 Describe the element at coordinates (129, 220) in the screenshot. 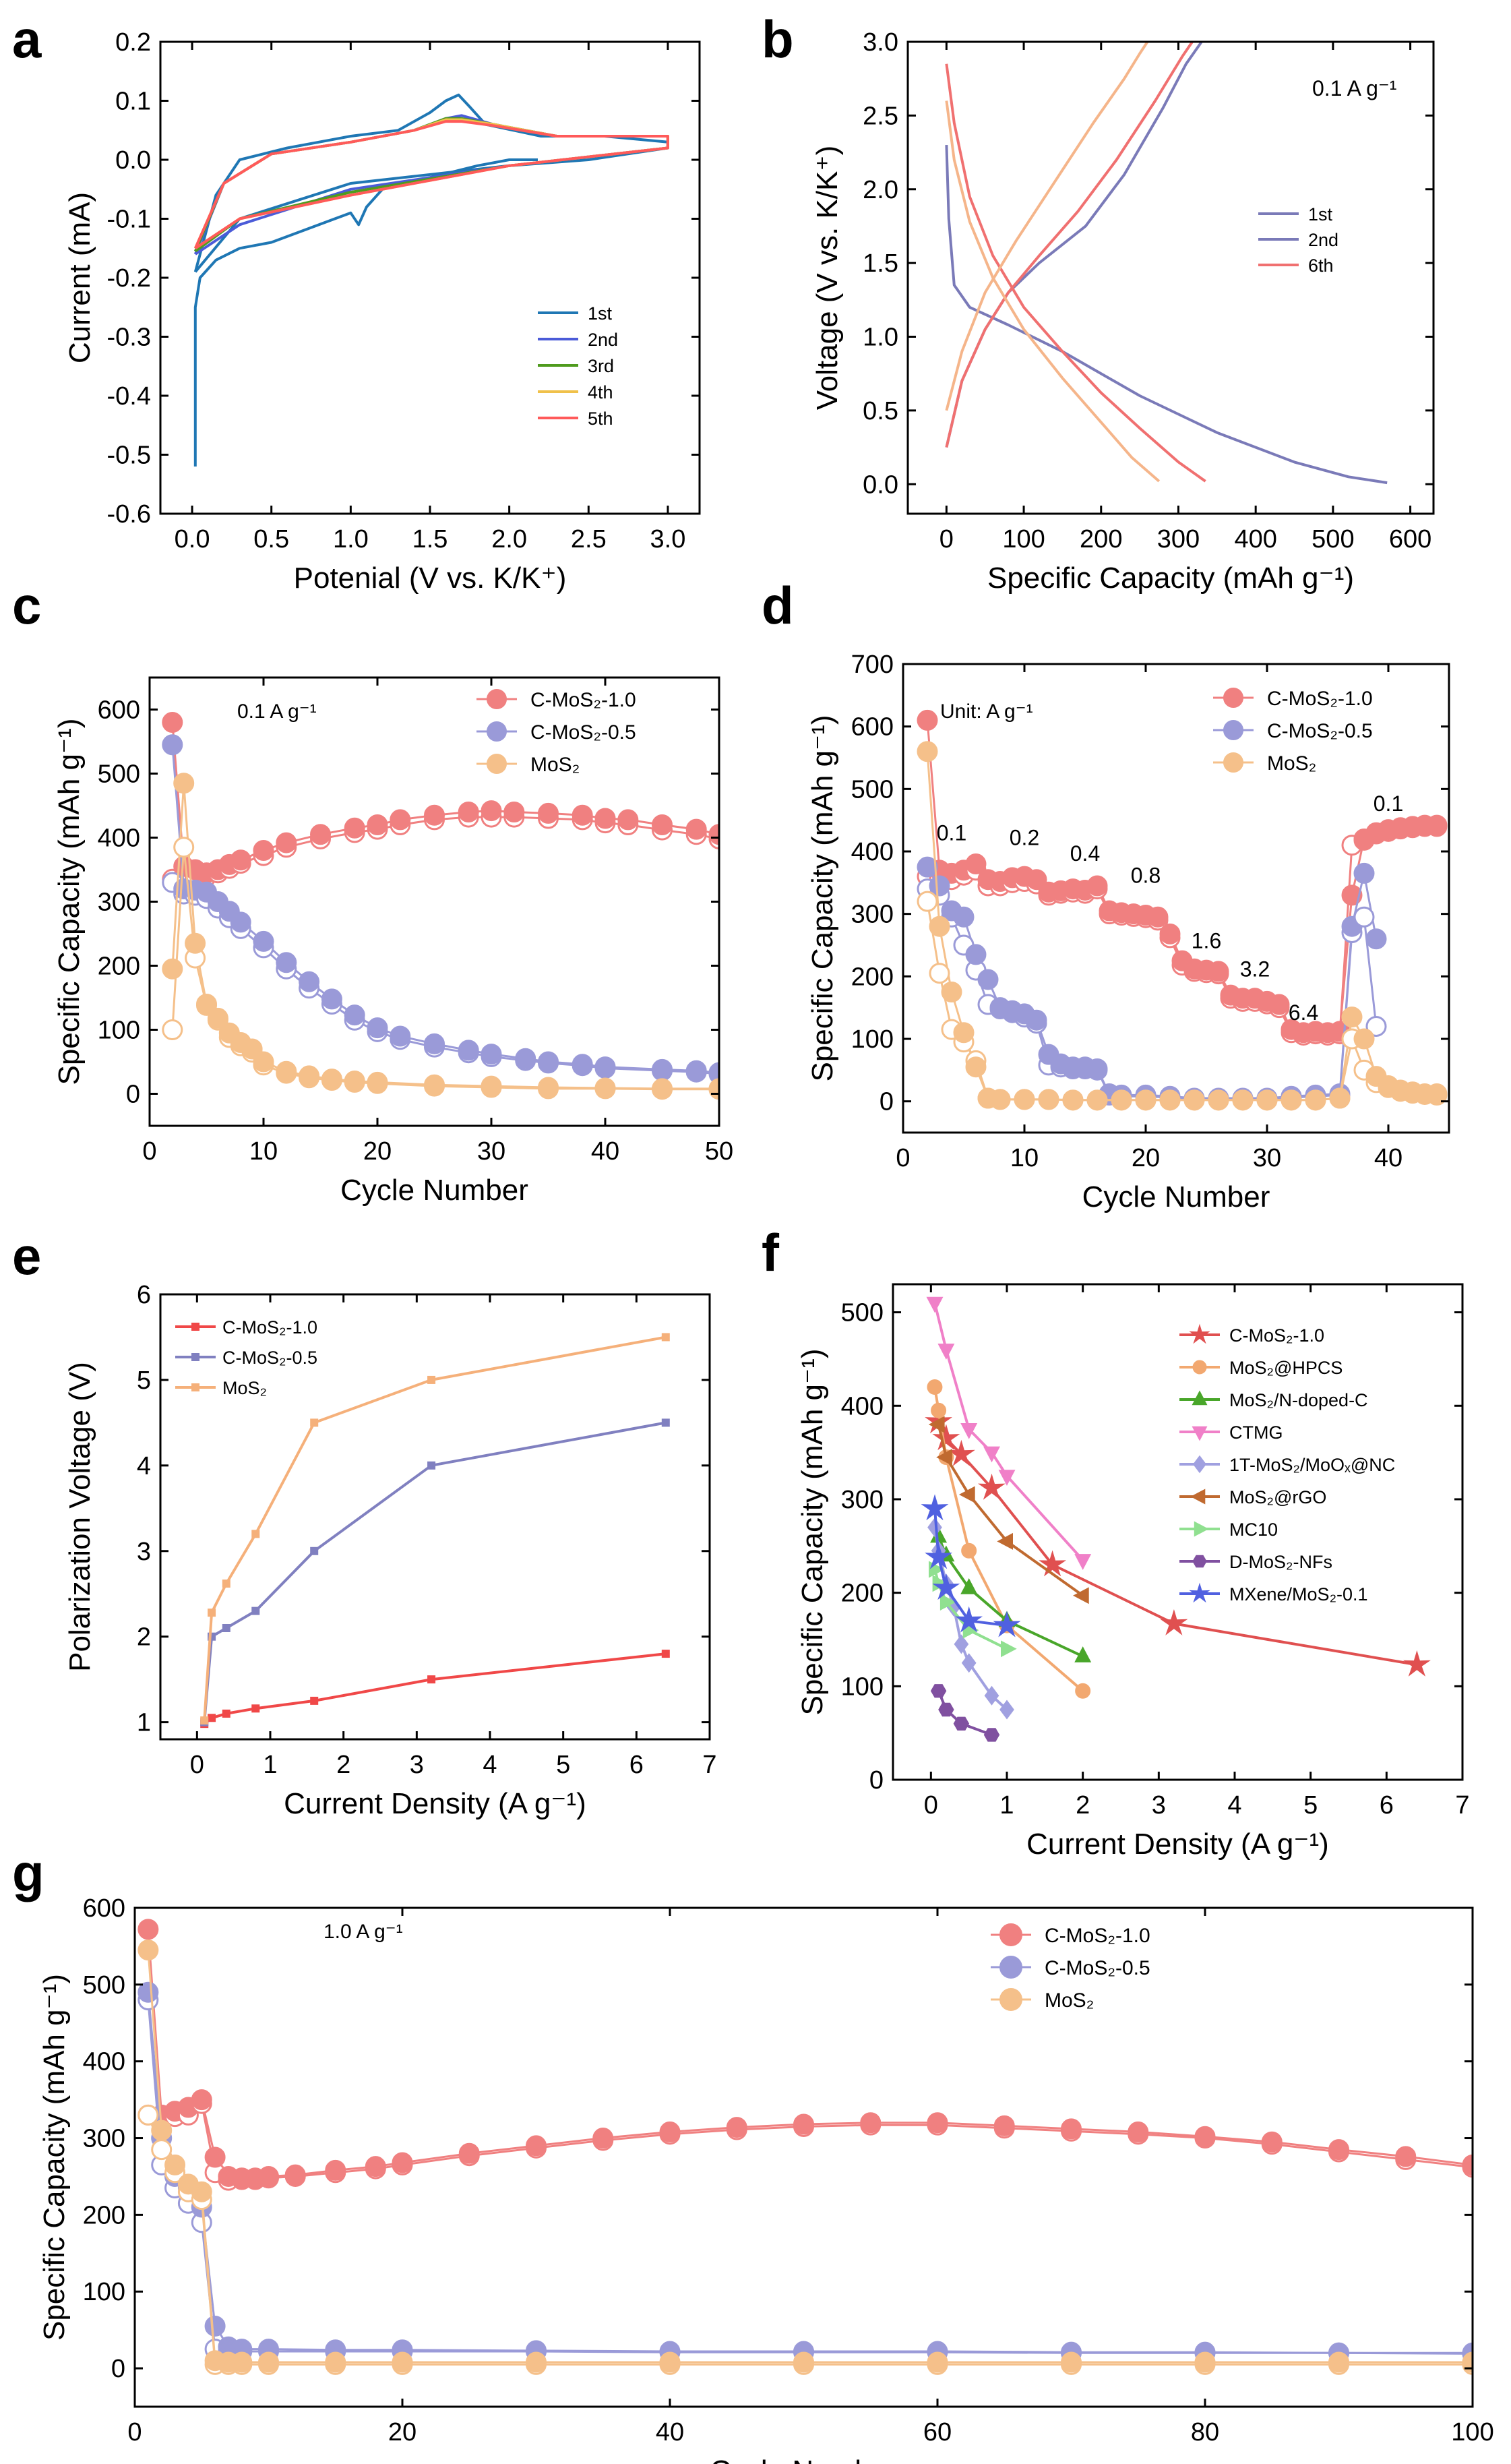

I see `y-tick-label: -0.1` at that location.